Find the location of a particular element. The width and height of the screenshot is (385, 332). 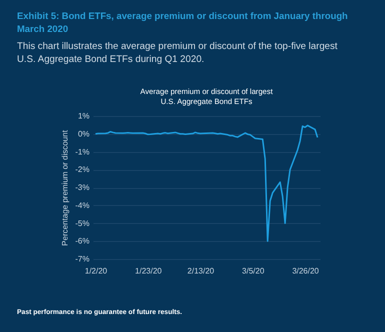

chart-title: Exhibit 5: Bond ETFs, average premium or discount from January through March 2020 is located at coordinates (182, 22).